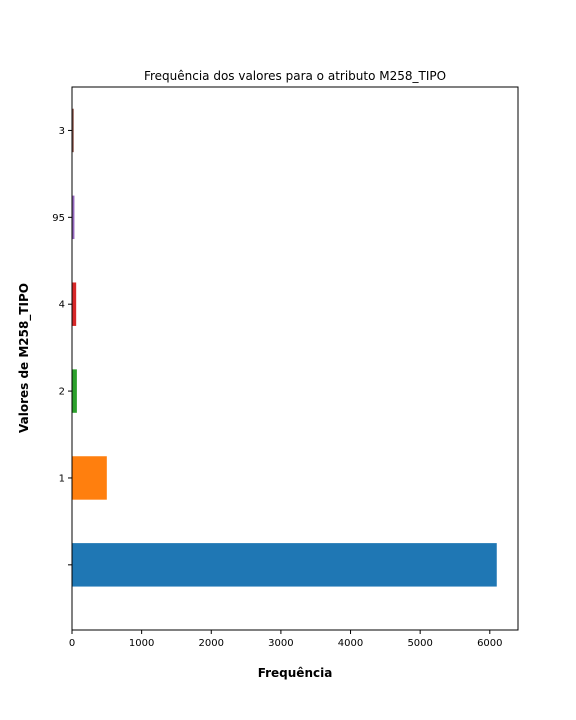  Describe the element at coordinates (295, 673) in the screenshot. I see `x-axis-label: Frequência` at that location.